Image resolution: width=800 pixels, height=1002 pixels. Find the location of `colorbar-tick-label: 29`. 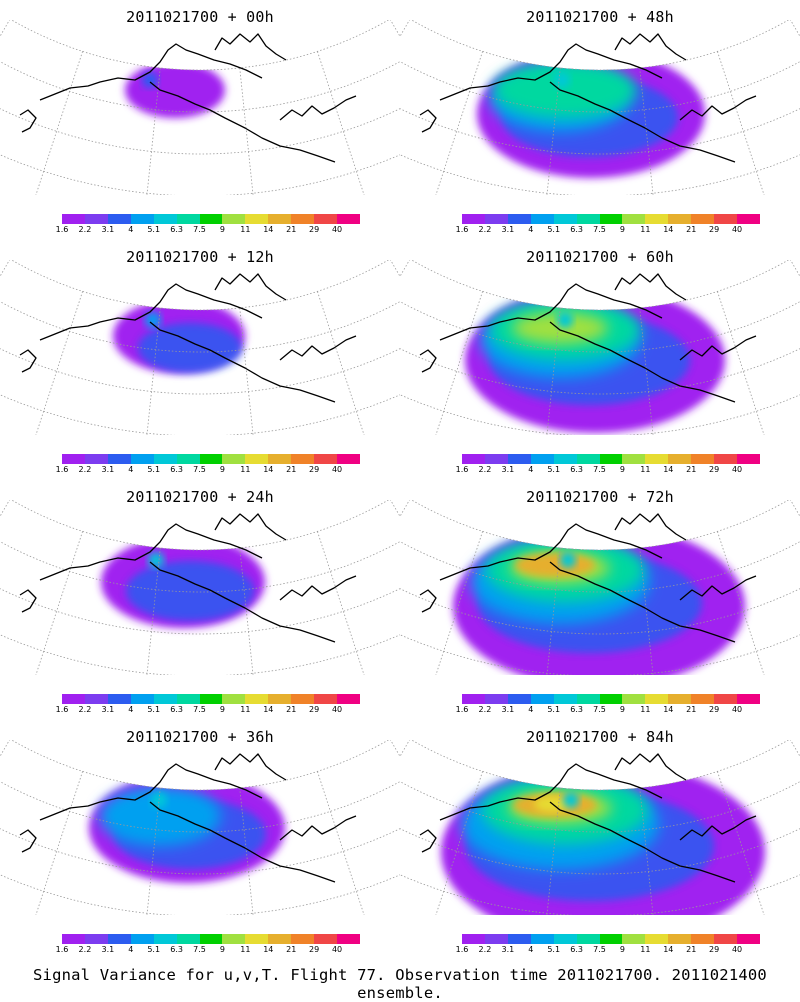

colorbar-tick-label: 29 is located at coordinates (314, 949).